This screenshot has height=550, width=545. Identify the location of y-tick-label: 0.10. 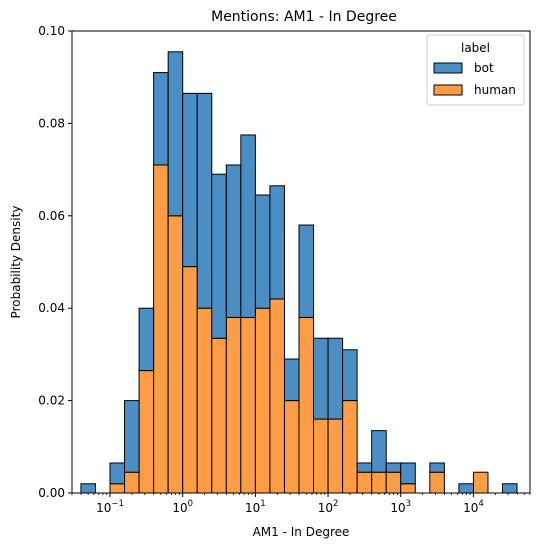
(51, 31).